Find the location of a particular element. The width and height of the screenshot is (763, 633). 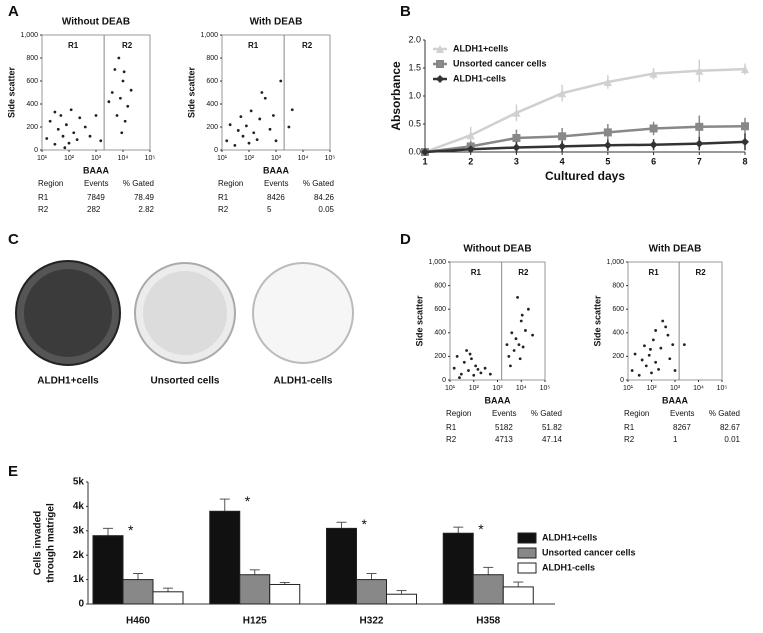

y-axis-label: Side scatter is located at coordinates (191, 92).